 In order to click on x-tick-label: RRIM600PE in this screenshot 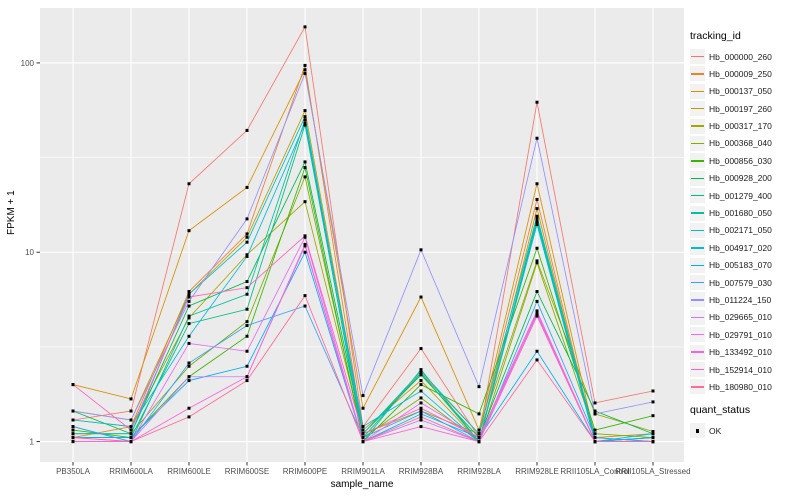, I will do `click(305, 471)`.